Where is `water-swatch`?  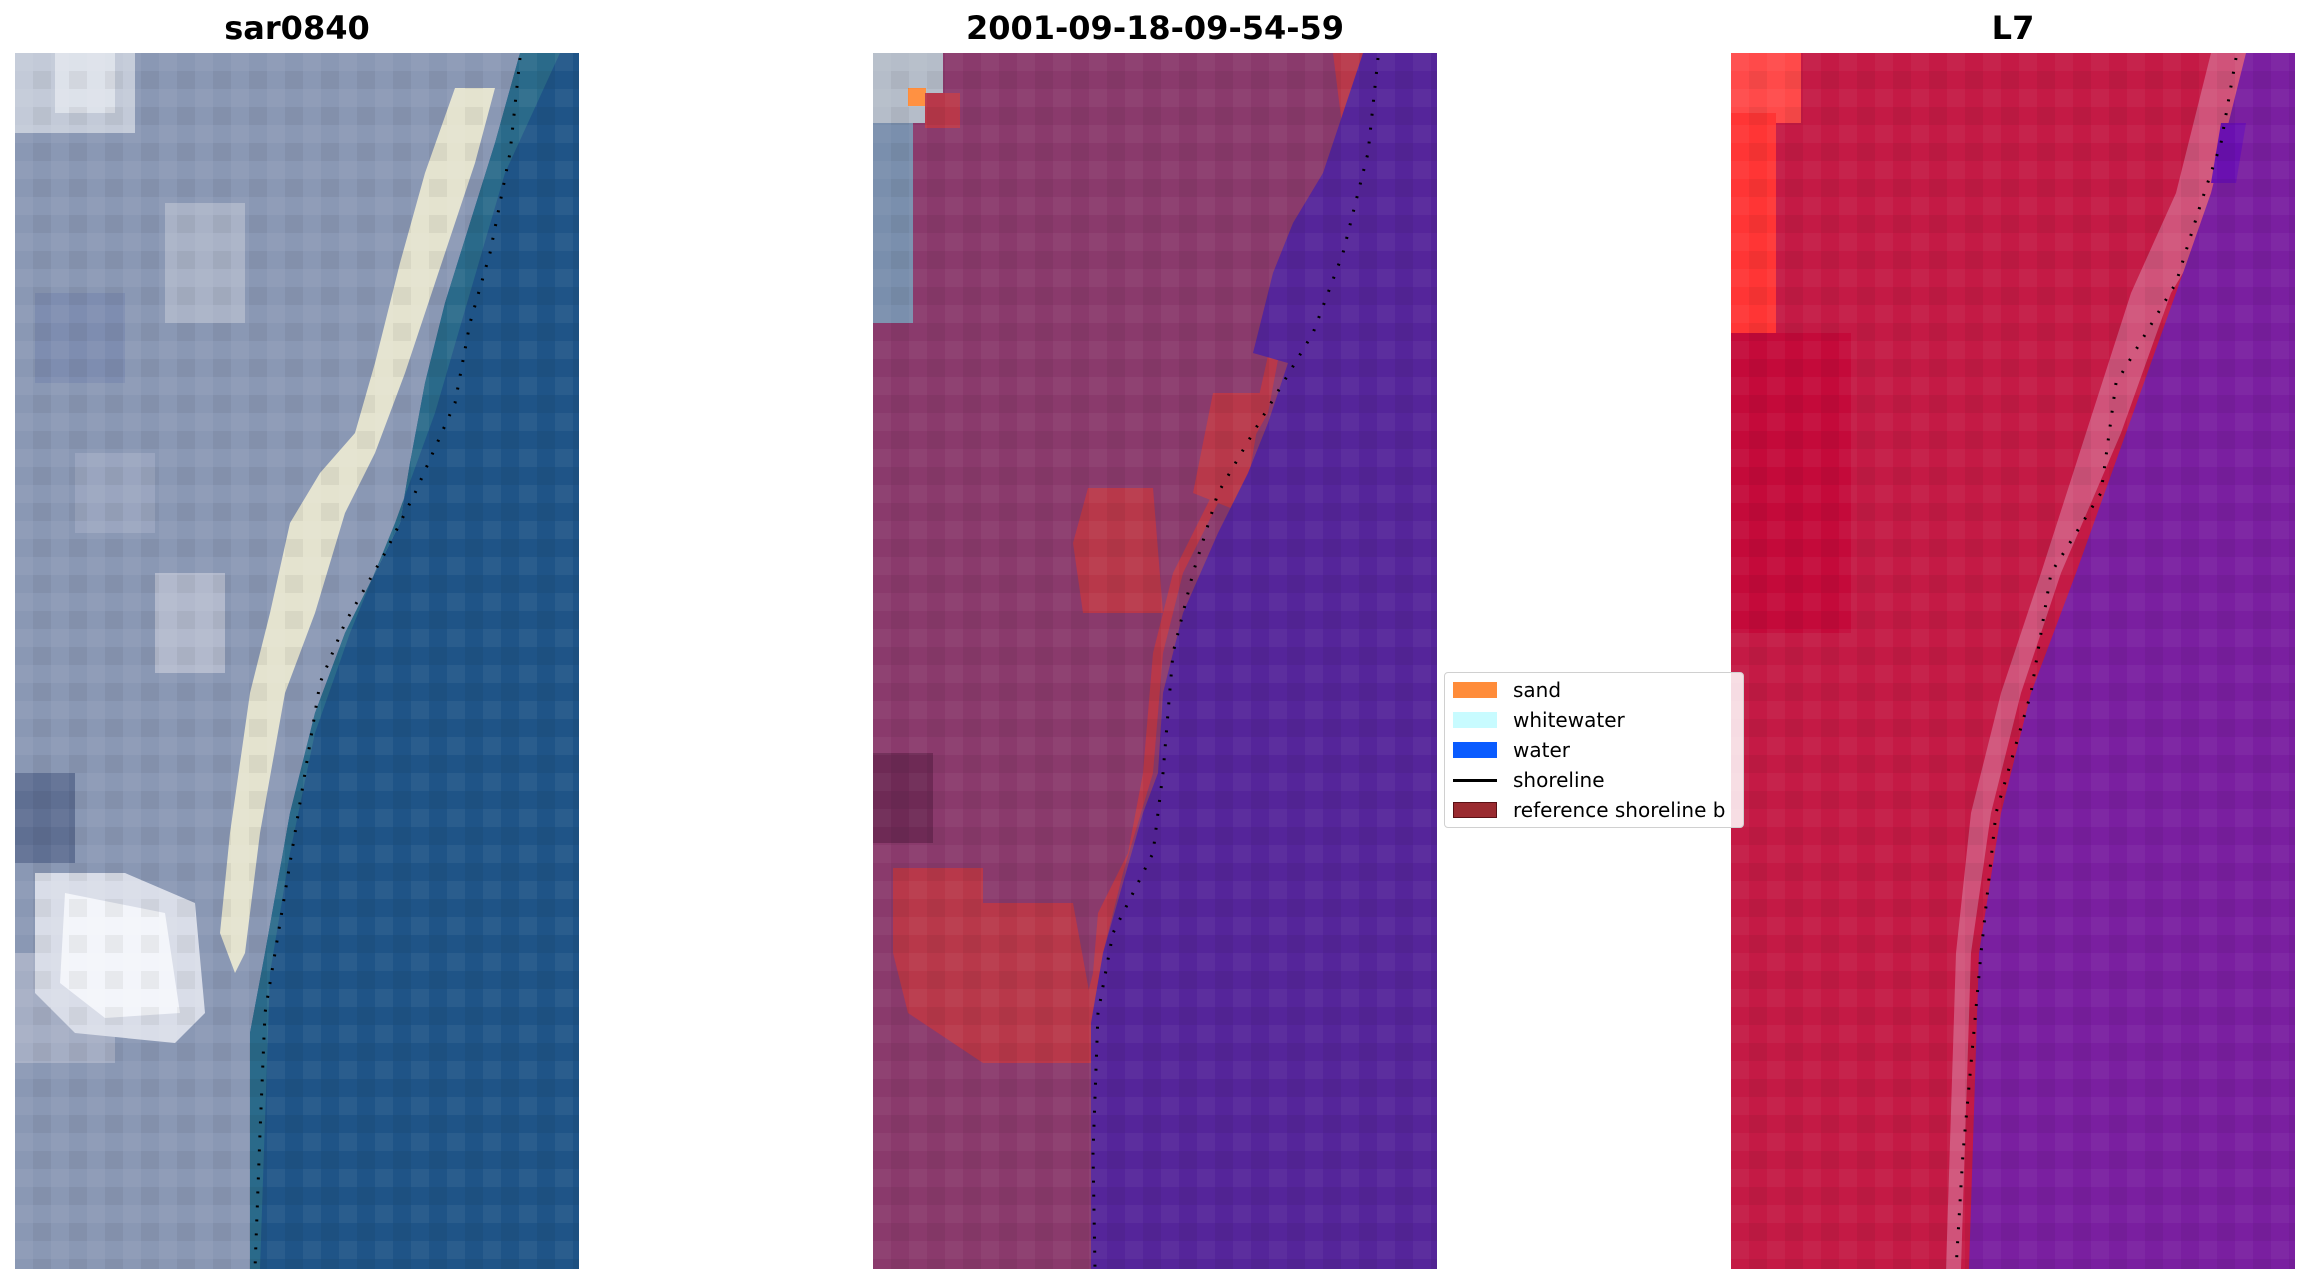
water-swatch is located at coordinates (1475, 750).